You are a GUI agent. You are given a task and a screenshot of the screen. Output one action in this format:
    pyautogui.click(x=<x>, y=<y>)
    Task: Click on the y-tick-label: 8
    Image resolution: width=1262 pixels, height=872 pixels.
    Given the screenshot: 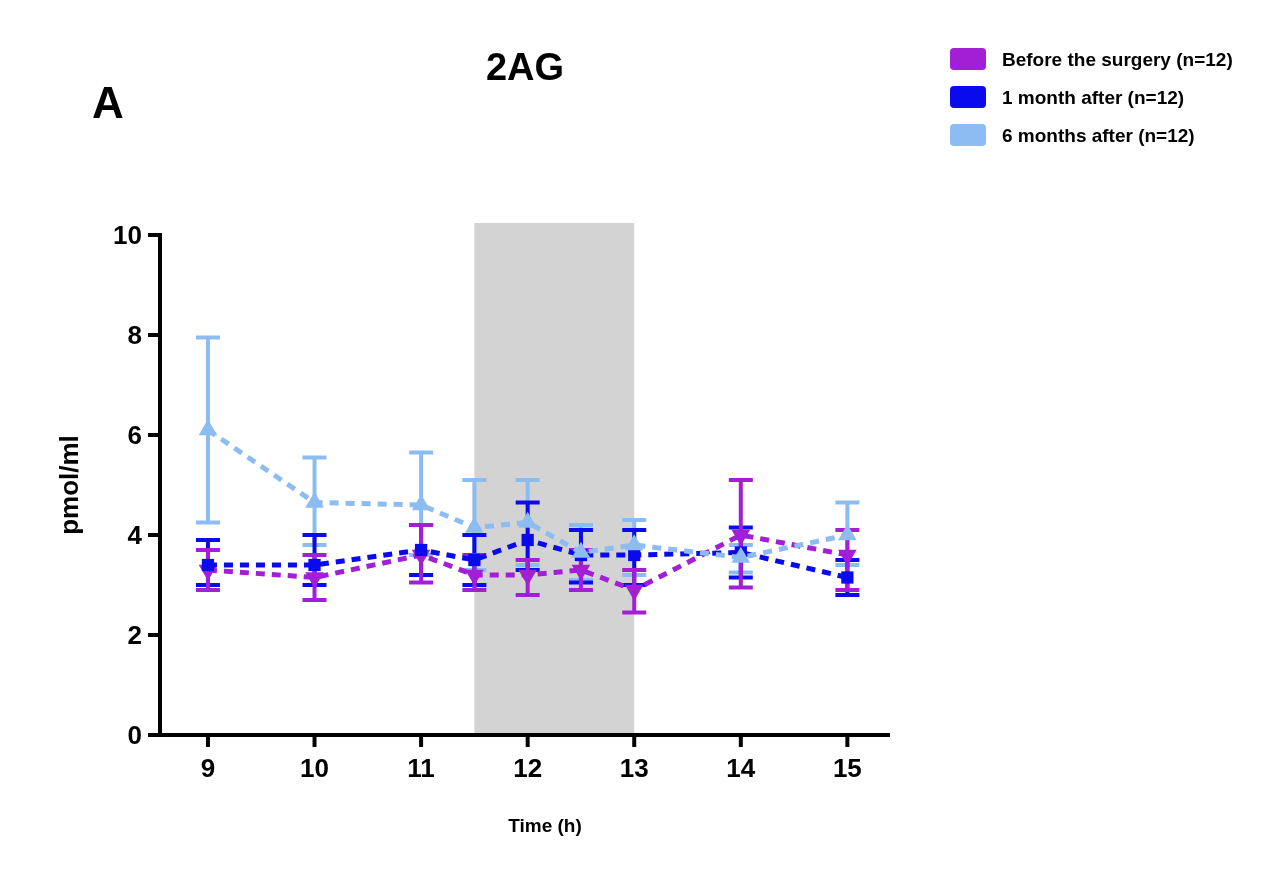 What is the action you would take?
    pyautogui.click(x=134, y=335)
    